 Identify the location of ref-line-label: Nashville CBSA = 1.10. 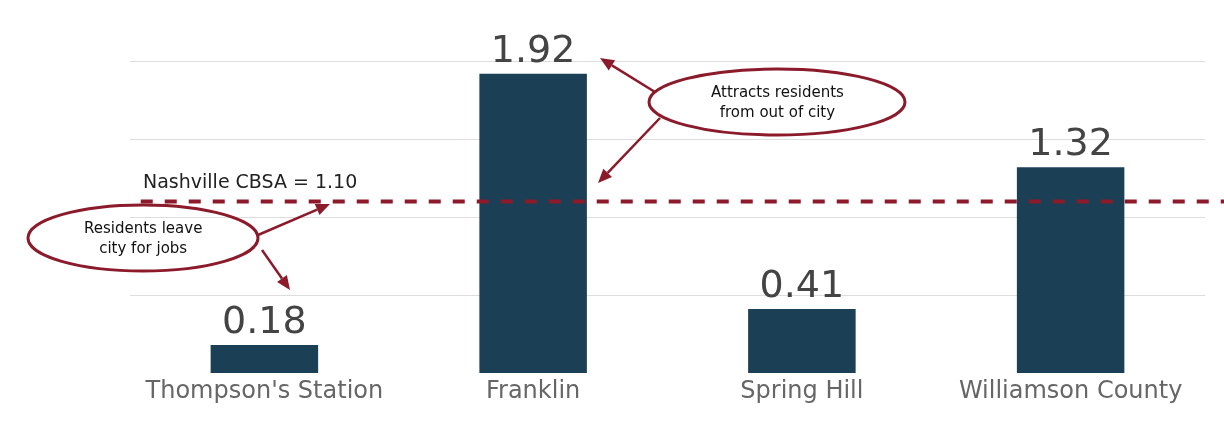
(250, 181).